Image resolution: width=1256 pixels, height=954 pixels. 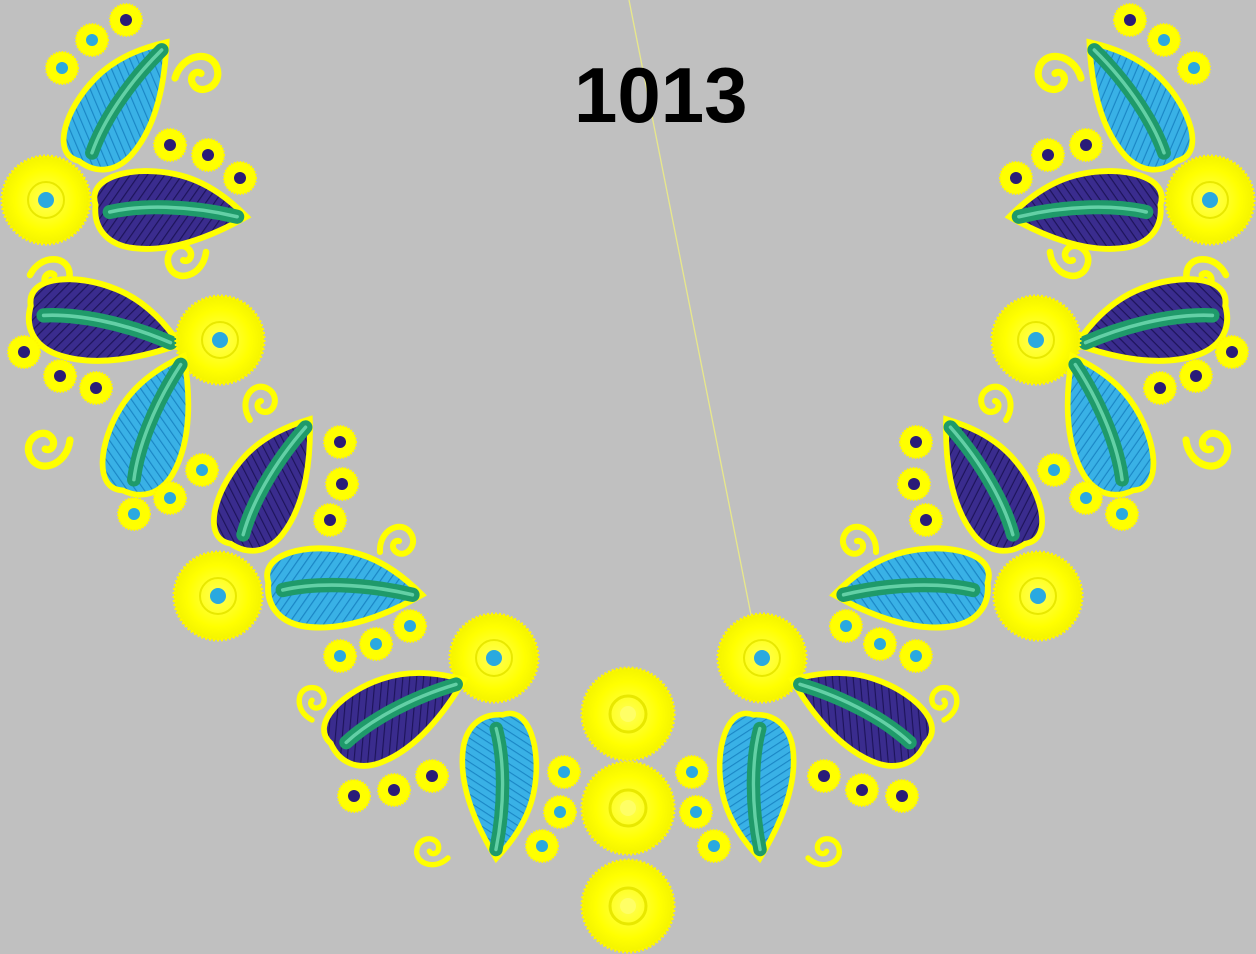 What do you see at coordinates (661, 95) in the screenshot?
I see `design-number-label: 1013` at bounding box center [661, 95].